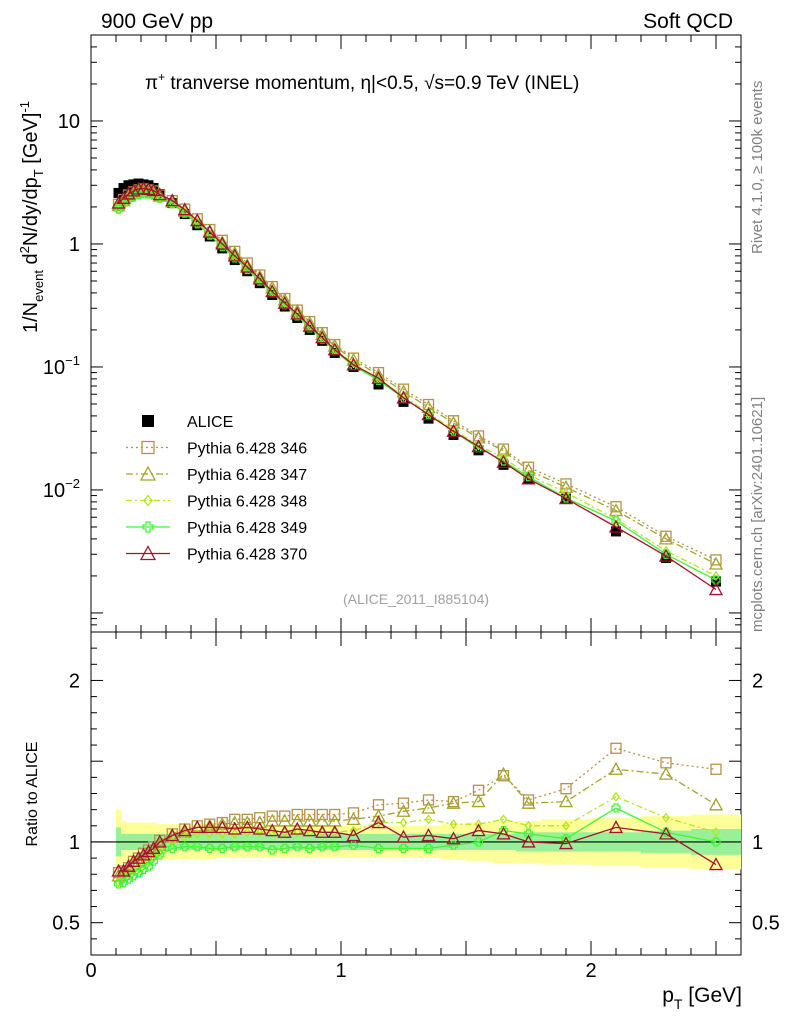 This screenshot has height=1024, width=786. What do you see at coordinates (74, 681) in the screenshot?
I see `ratio-y-tick-label-left: 2` at bounding box center [74, 681].